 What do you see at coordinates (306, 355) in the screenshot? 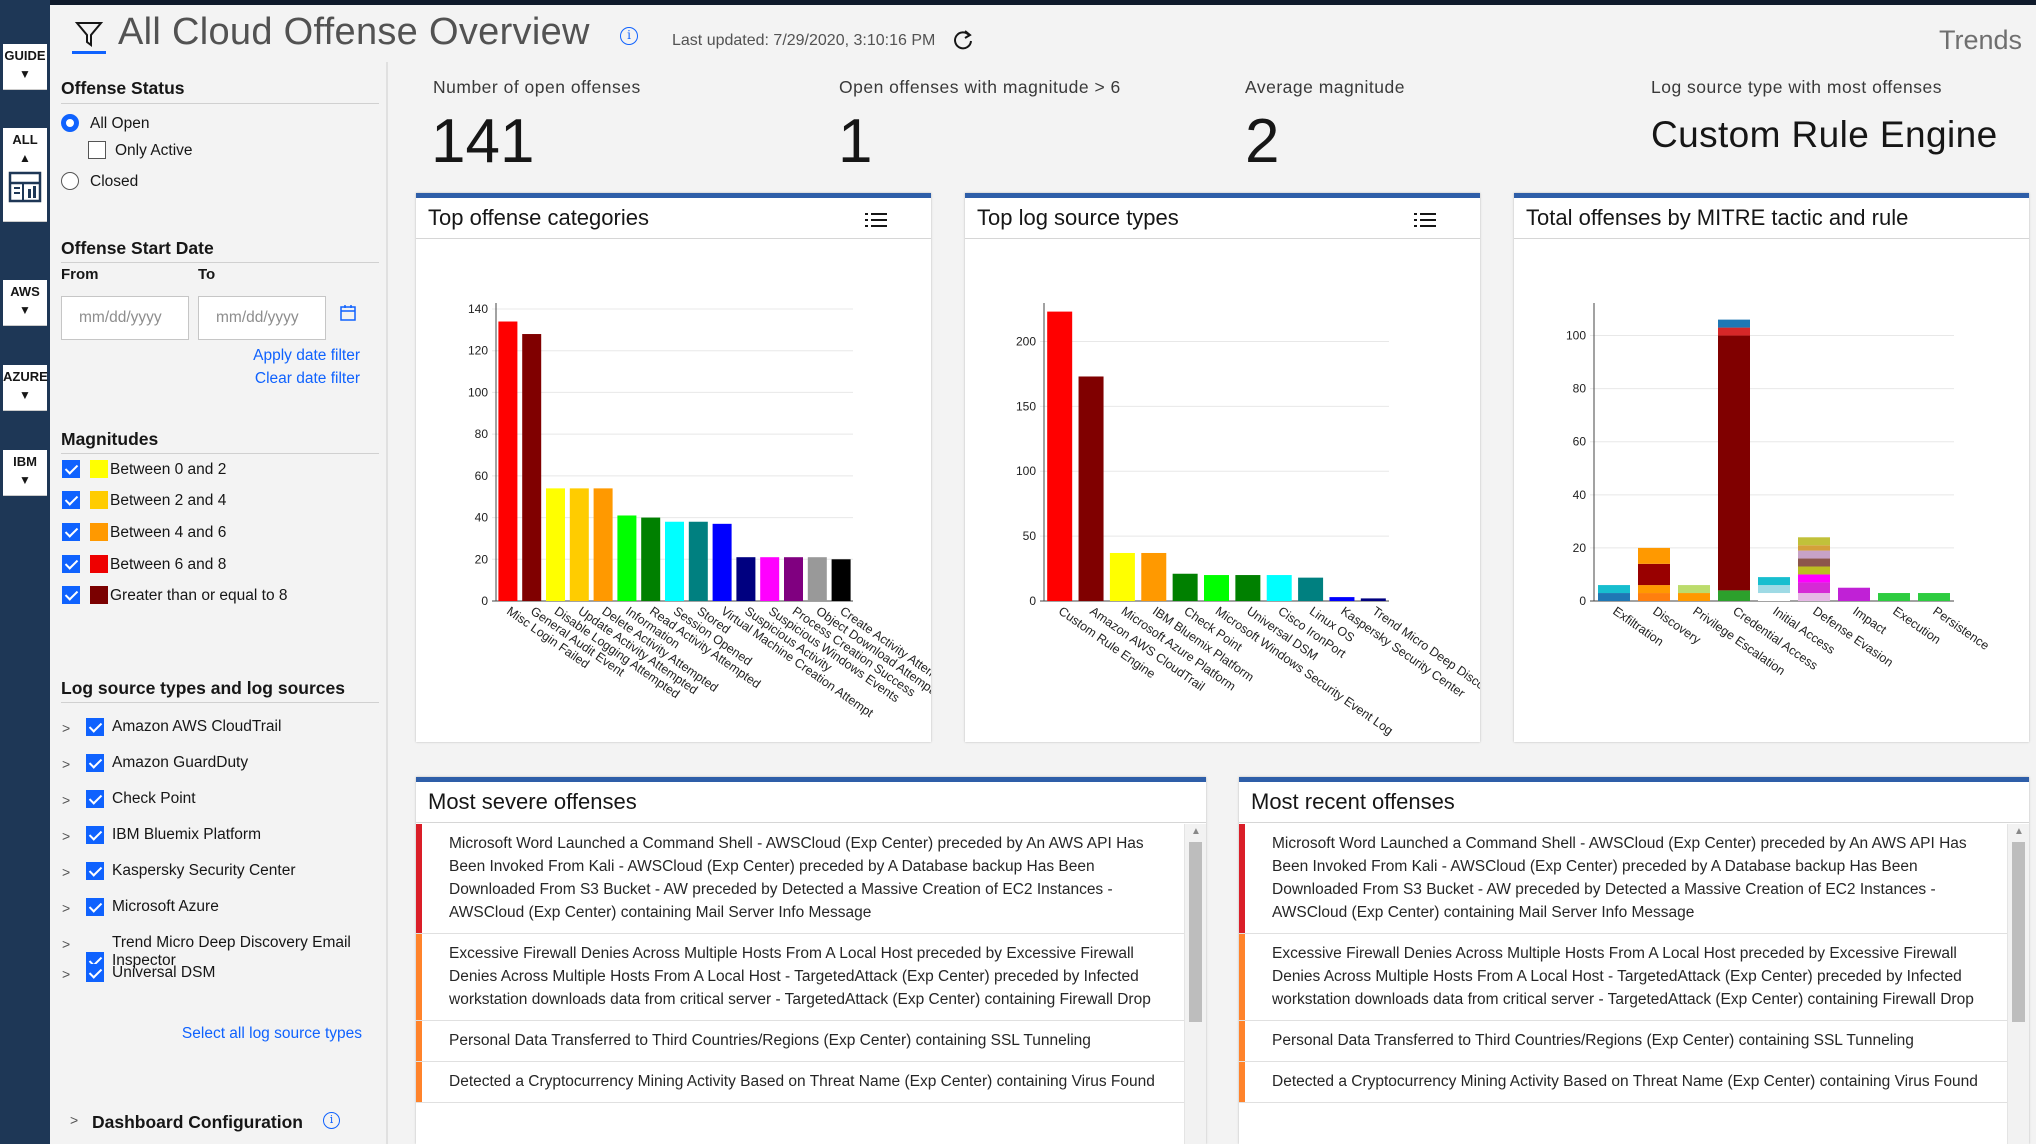
I see `apply-date-filter-link: Apply date filter` at bounding box center [306, 355].